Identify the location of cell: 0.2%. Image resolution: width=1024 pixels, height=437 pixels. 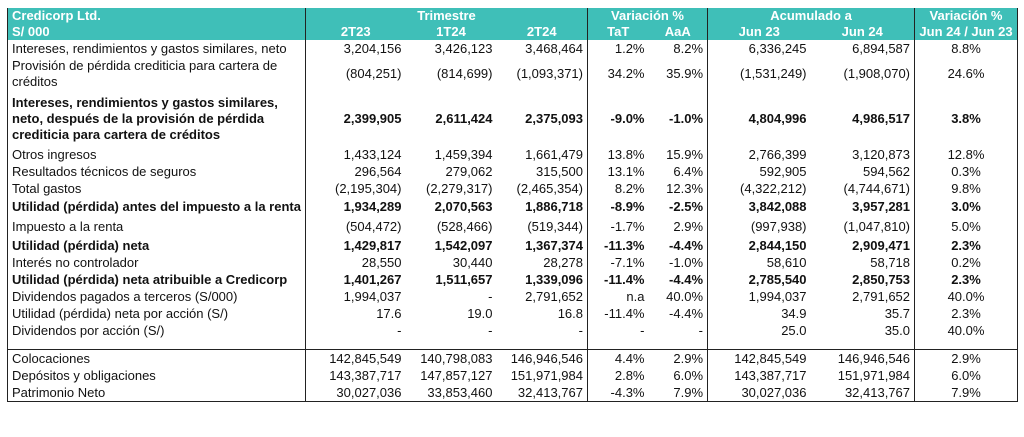
(966, 262).